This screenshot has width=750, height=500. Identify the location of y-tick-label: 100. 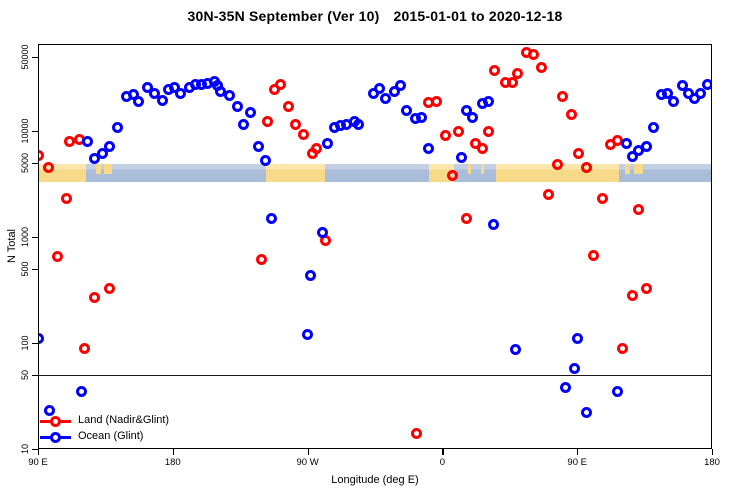
(25, 343).